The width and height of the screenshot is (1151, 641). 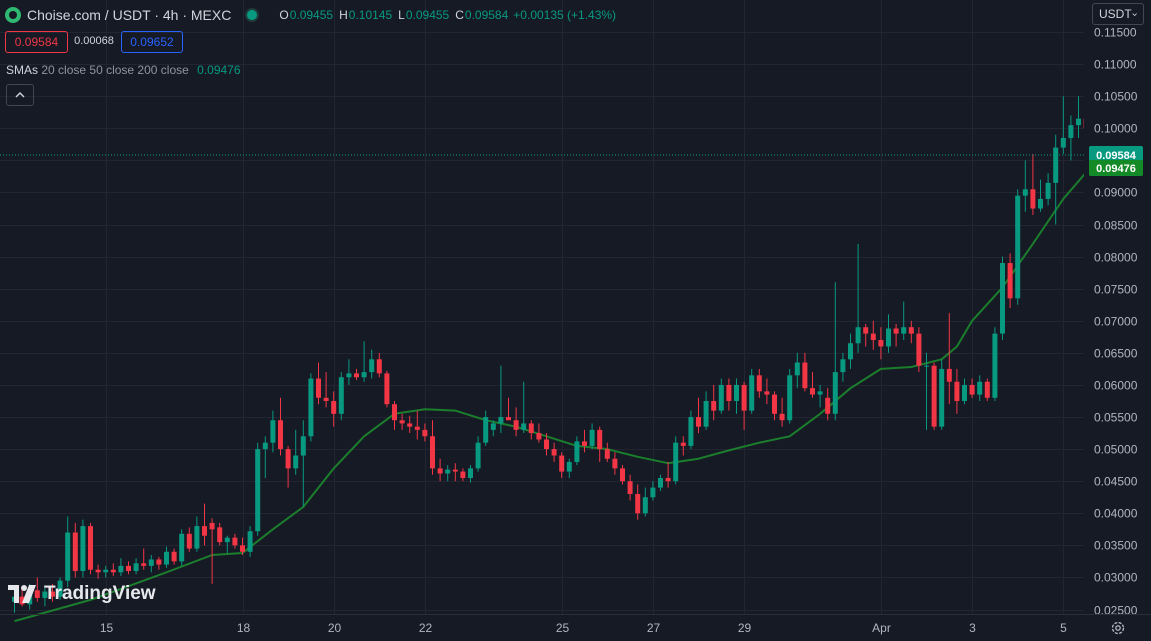 I want to click on chevron-down-icon, so click(x=1134, y=14).